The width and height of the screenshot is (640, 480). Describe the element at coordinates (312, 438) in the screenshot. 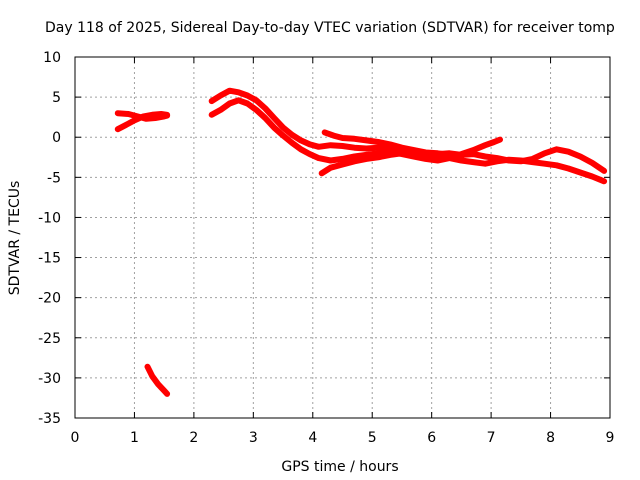

I see `x-tick-label: 4` at that location.